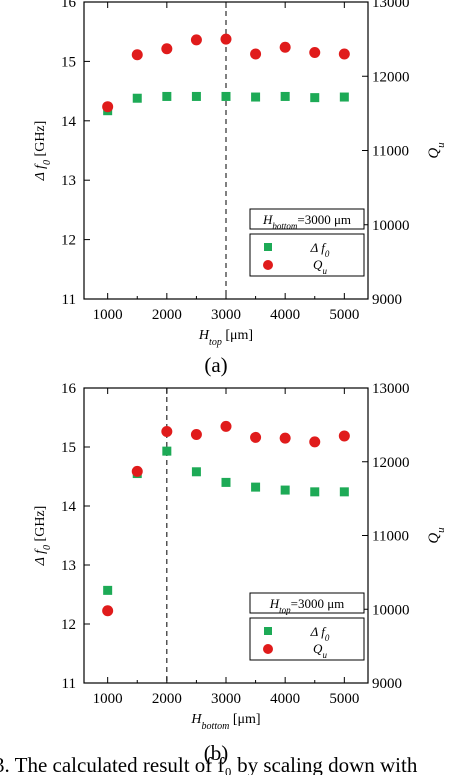 The image size is (474, 775). I want to click on panel-label: (b), so click(216, 753).